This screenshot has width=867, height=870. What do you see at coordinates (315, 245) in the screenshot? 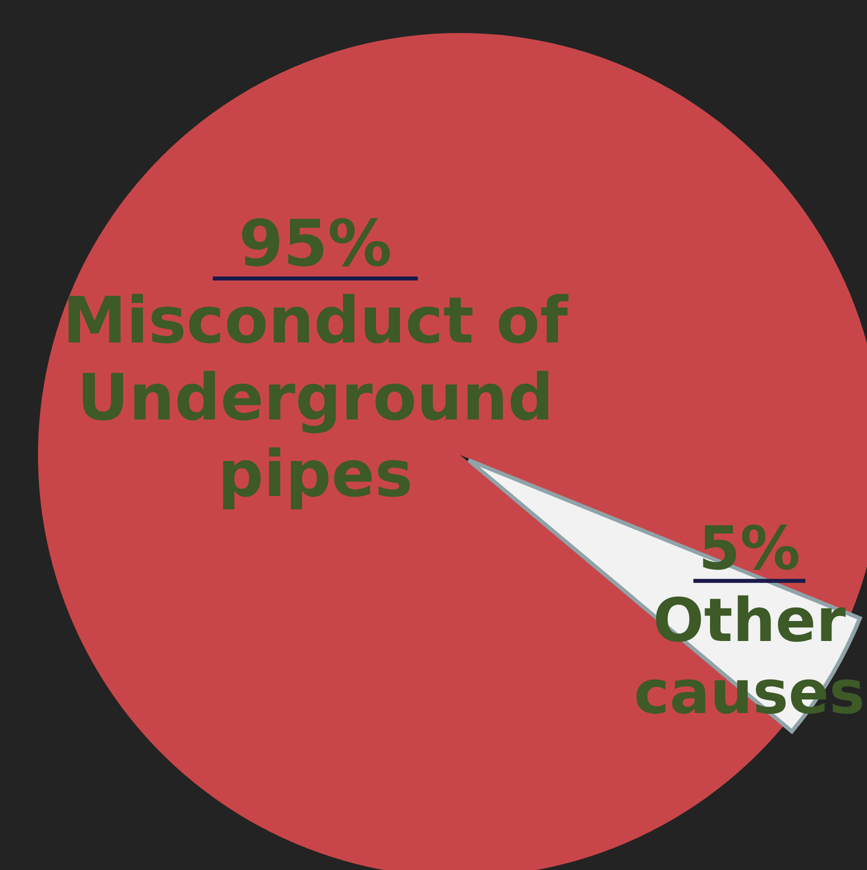
I see `data-label: 95%` at bounding box center [315, 245].